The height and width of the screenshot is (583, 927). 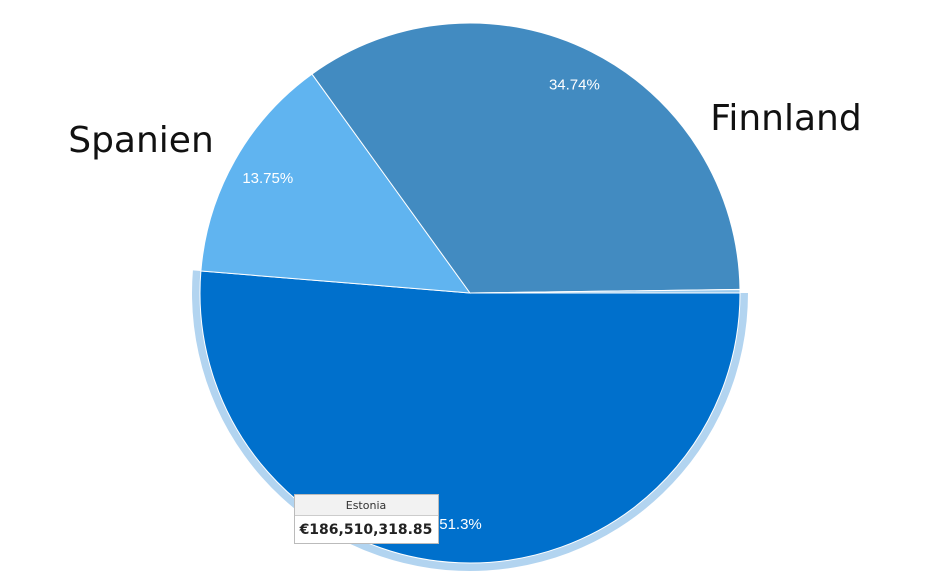 I want to click on category-label: Finnland, so click(x=785, y=118).